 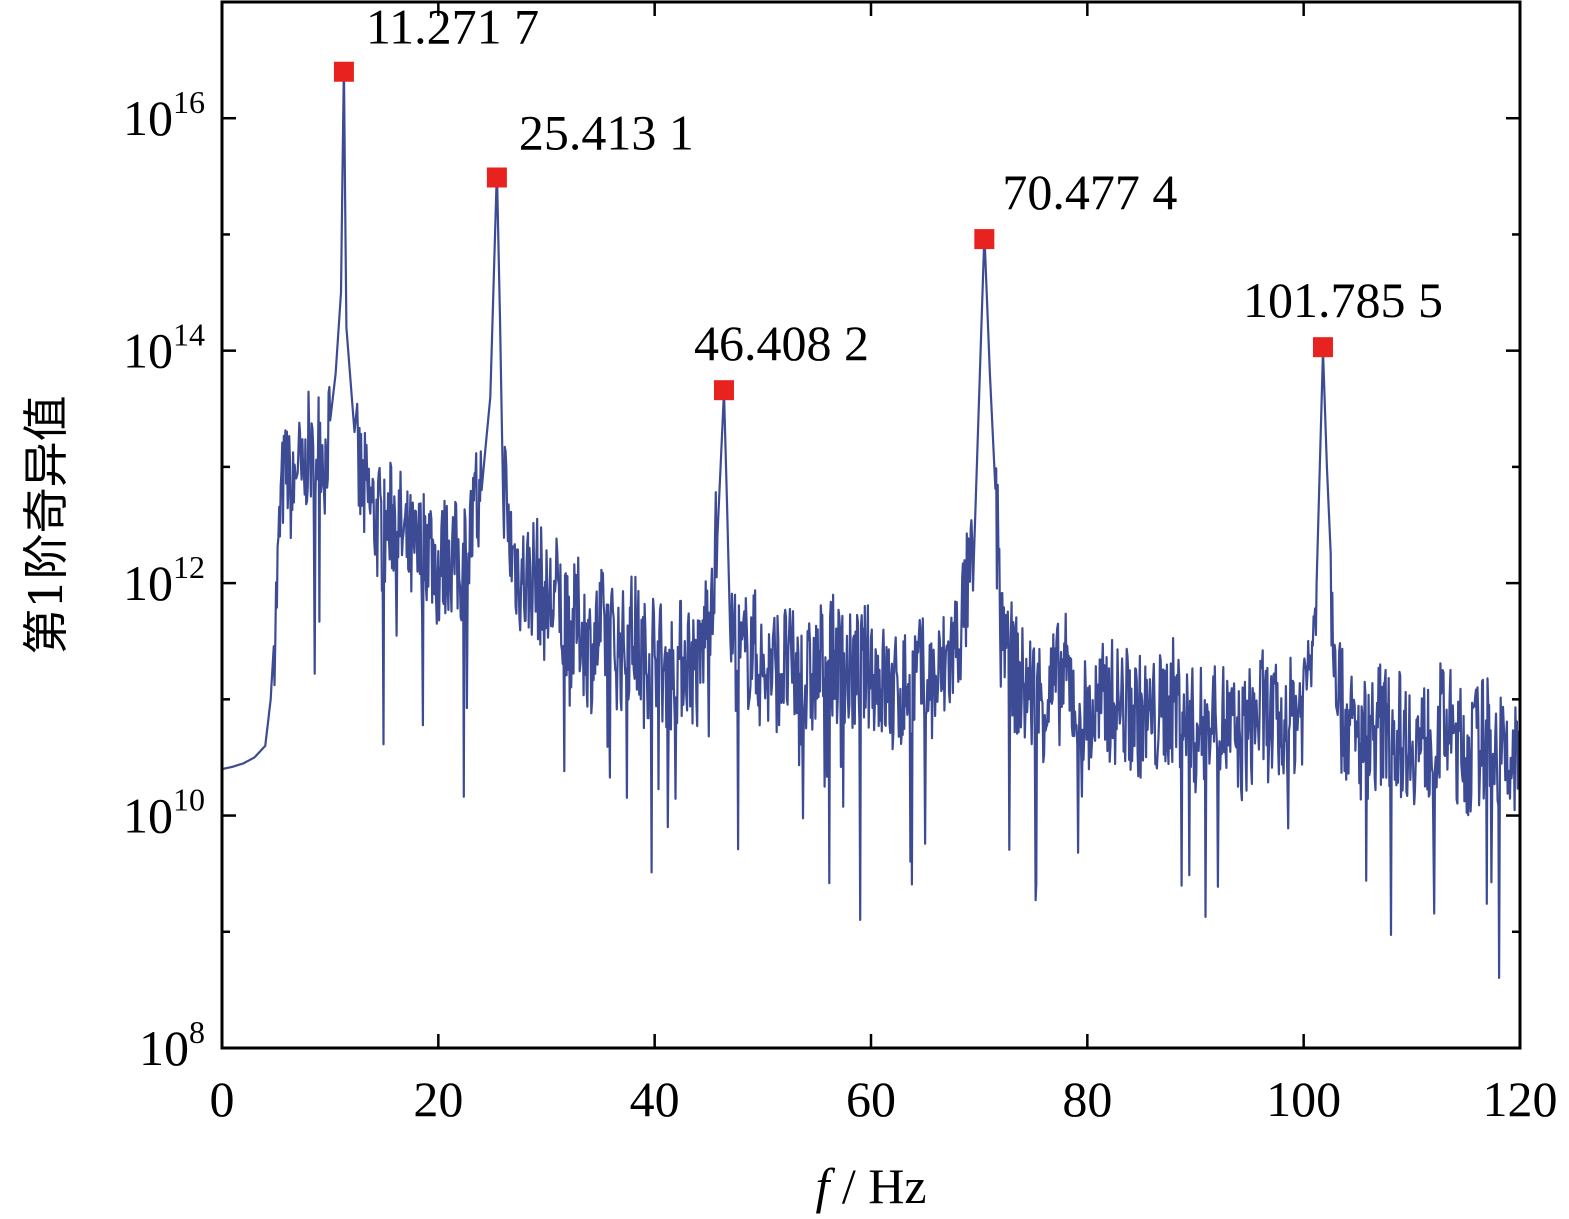 I want to click on peak-label: 101.785 5, so click(x=1343, y=300).